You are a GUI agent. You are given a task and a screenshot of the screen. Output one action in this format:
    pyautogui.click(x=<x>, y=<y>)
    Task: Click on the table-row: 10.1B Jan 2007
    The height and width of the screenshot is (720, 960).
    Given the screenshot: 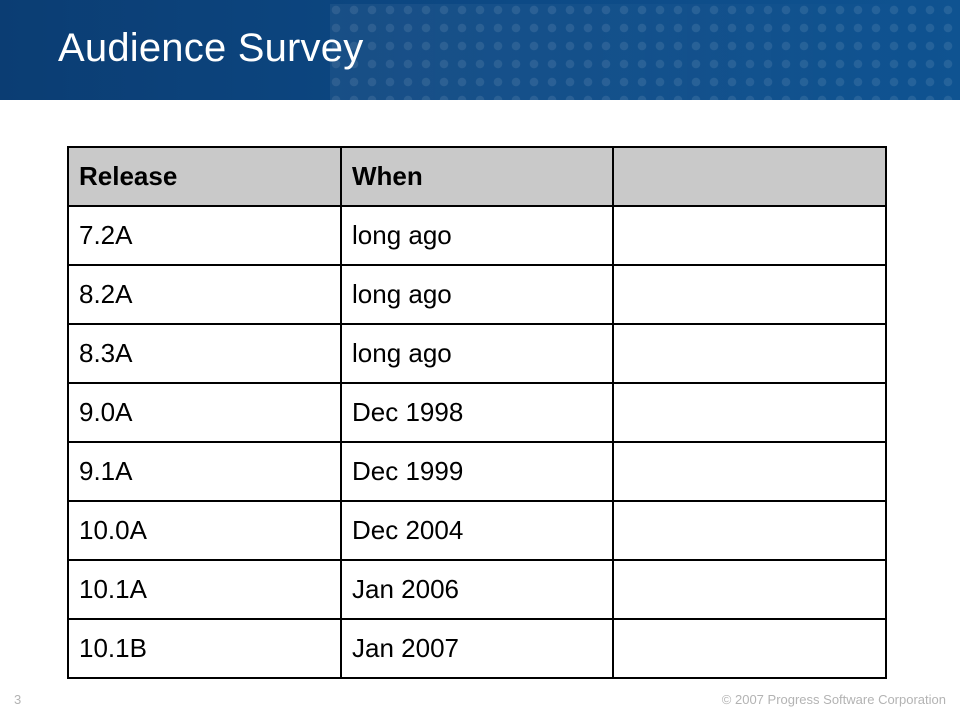 What is the action you would take?
    pyautogui.click(x=477, y=648)
    